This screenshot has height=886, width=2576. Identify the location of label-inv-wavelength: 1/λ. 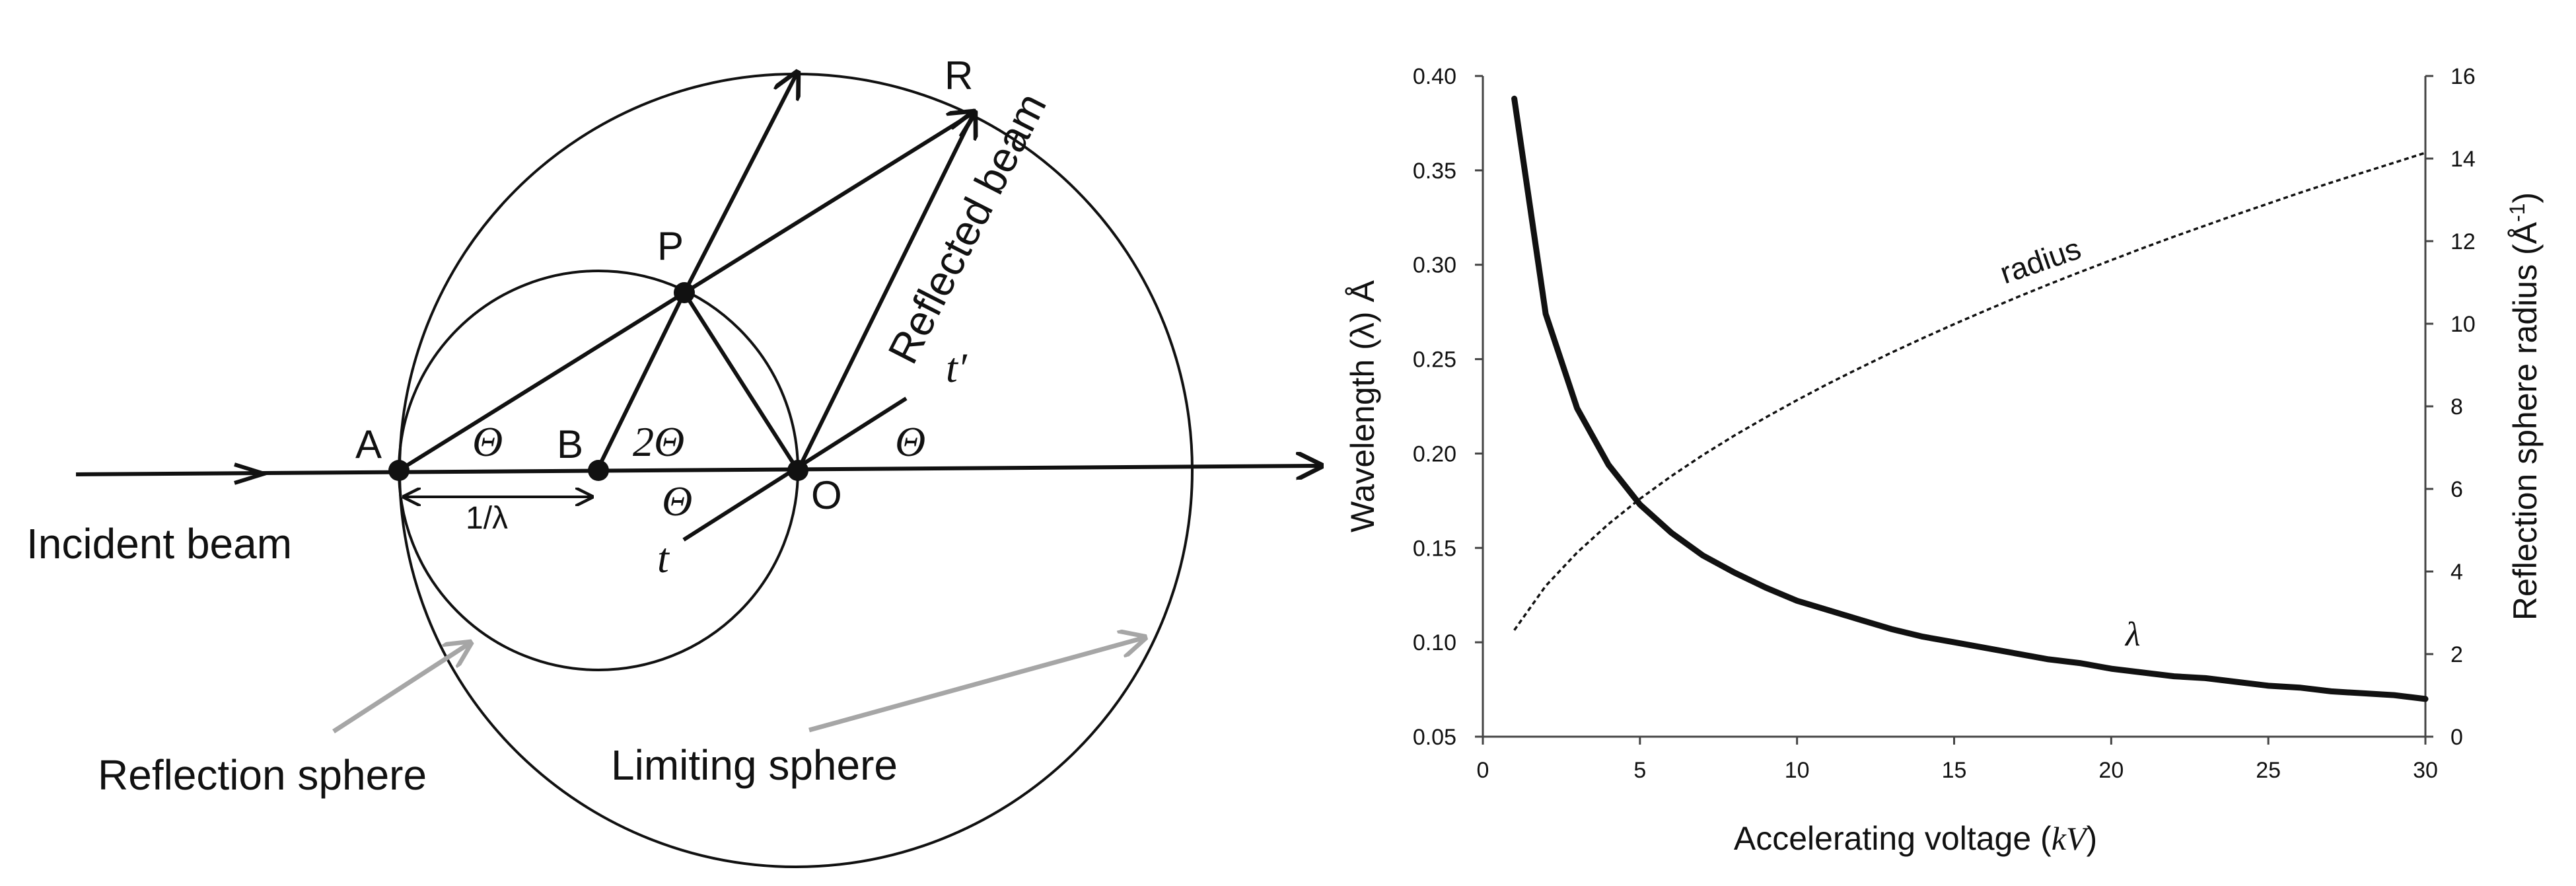
(487, 518).